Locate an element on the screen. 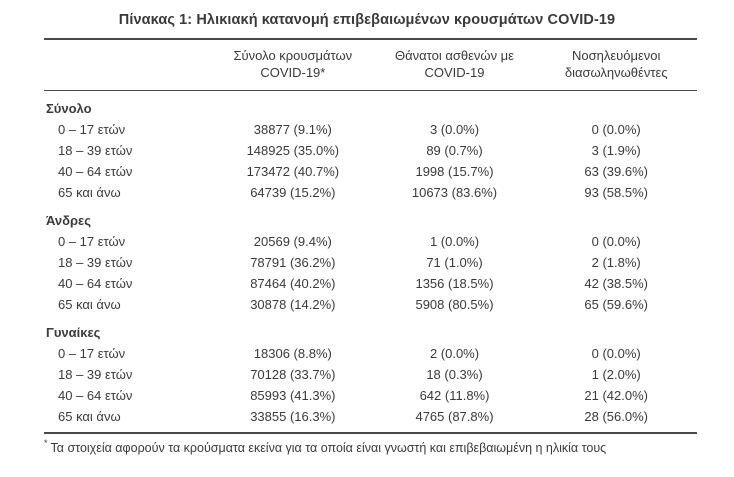  header-stub-cell is located at coordinates (128, 64).